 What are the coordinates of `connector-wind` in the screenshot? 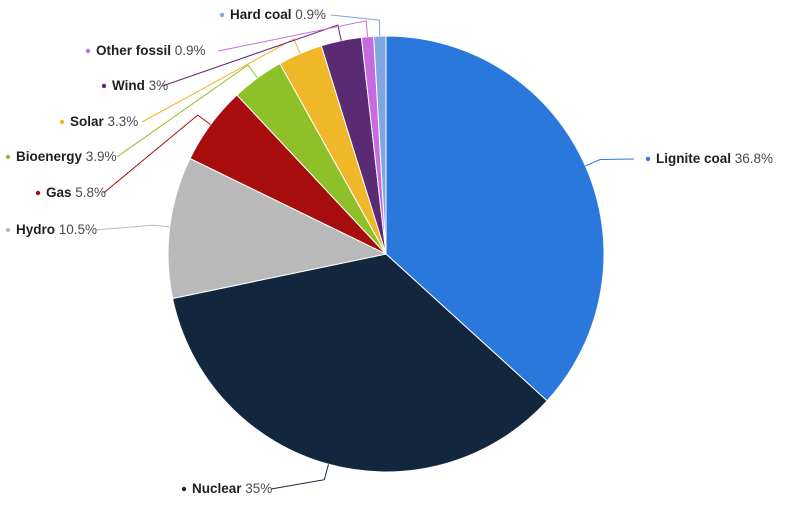 It's located at (252, 55).